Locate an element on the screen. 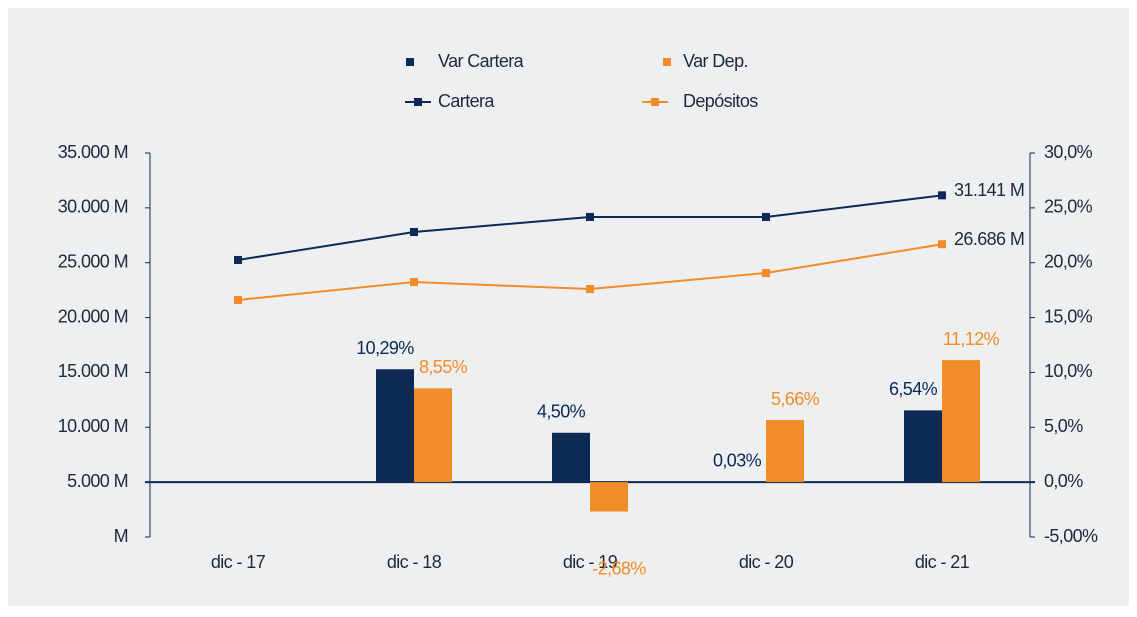  data-label: 0,03% is located at coordinates (737, 461).